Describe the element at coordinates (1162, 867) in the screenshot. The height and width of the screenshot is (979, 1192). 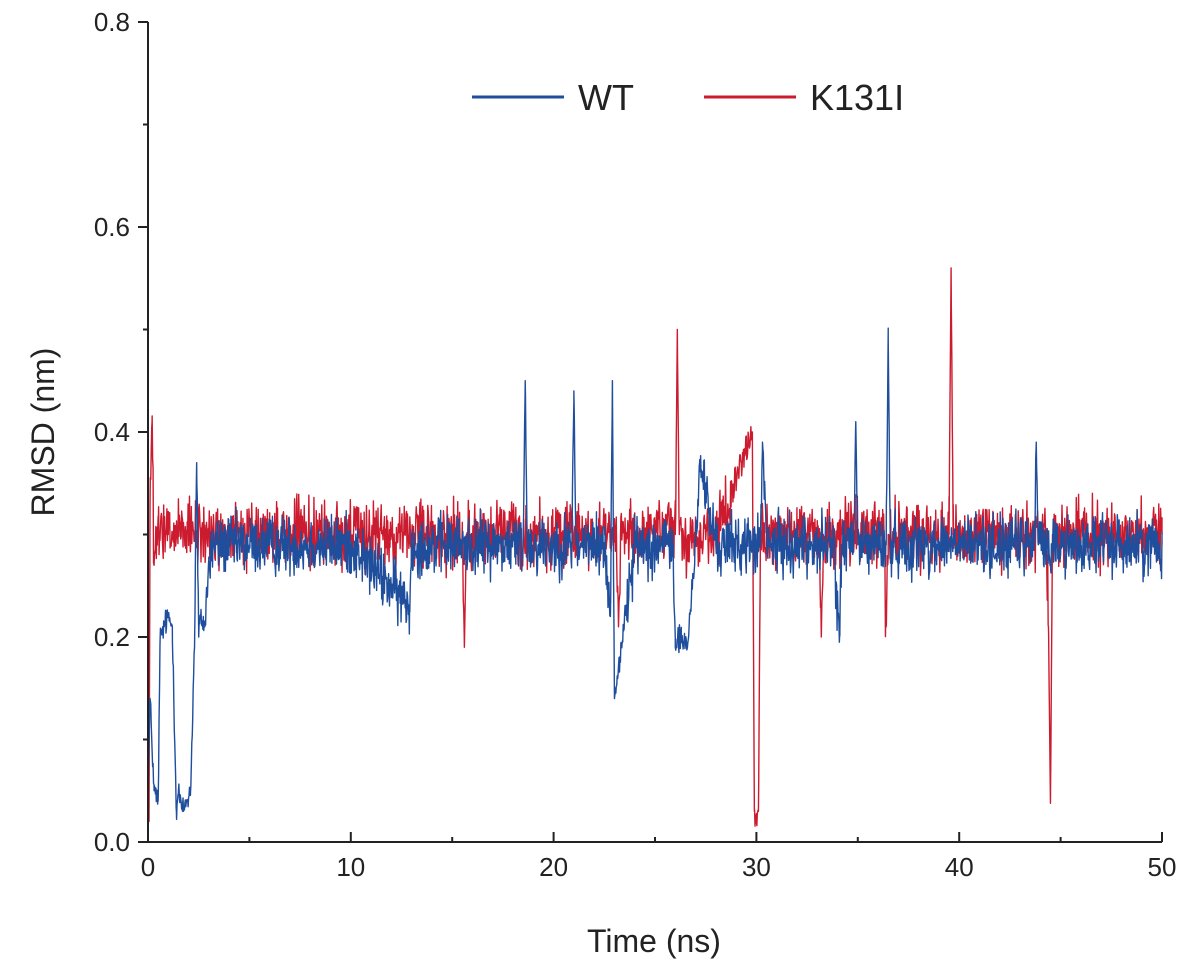
I see `x-tick-label: 50` at that location.